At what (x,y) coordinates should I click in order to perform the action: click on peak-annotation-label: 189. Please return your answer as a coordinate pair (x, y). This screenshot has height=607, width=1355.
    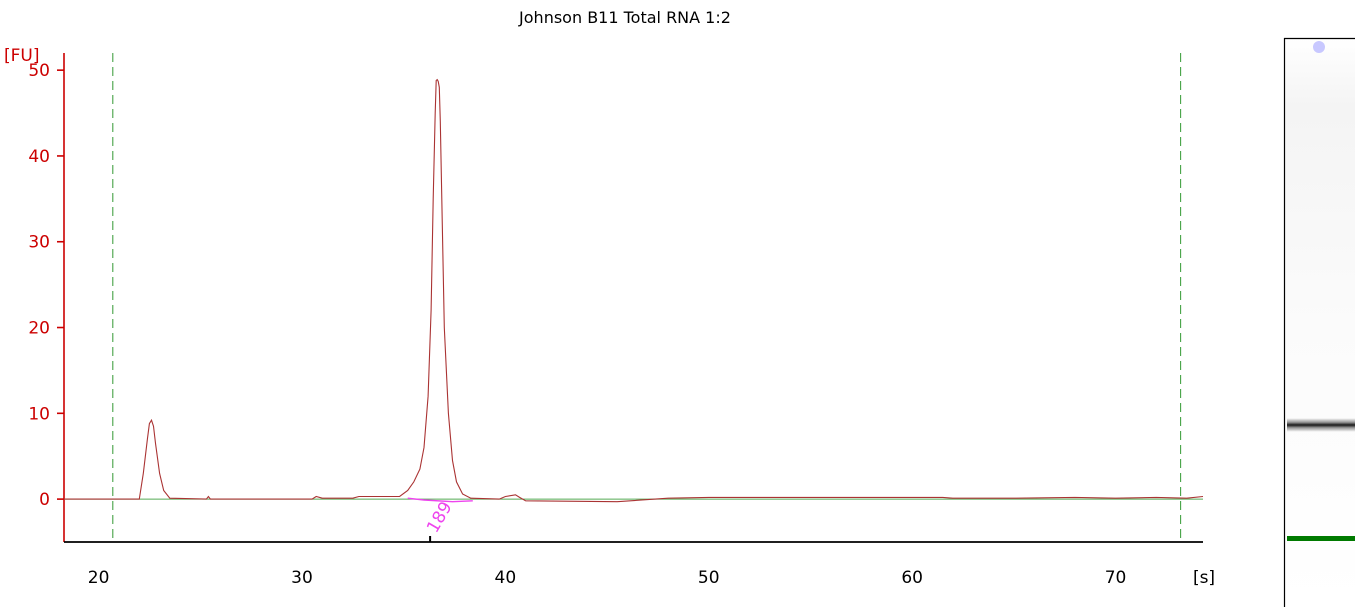
    Looking at the image, I should click on (440, 517).